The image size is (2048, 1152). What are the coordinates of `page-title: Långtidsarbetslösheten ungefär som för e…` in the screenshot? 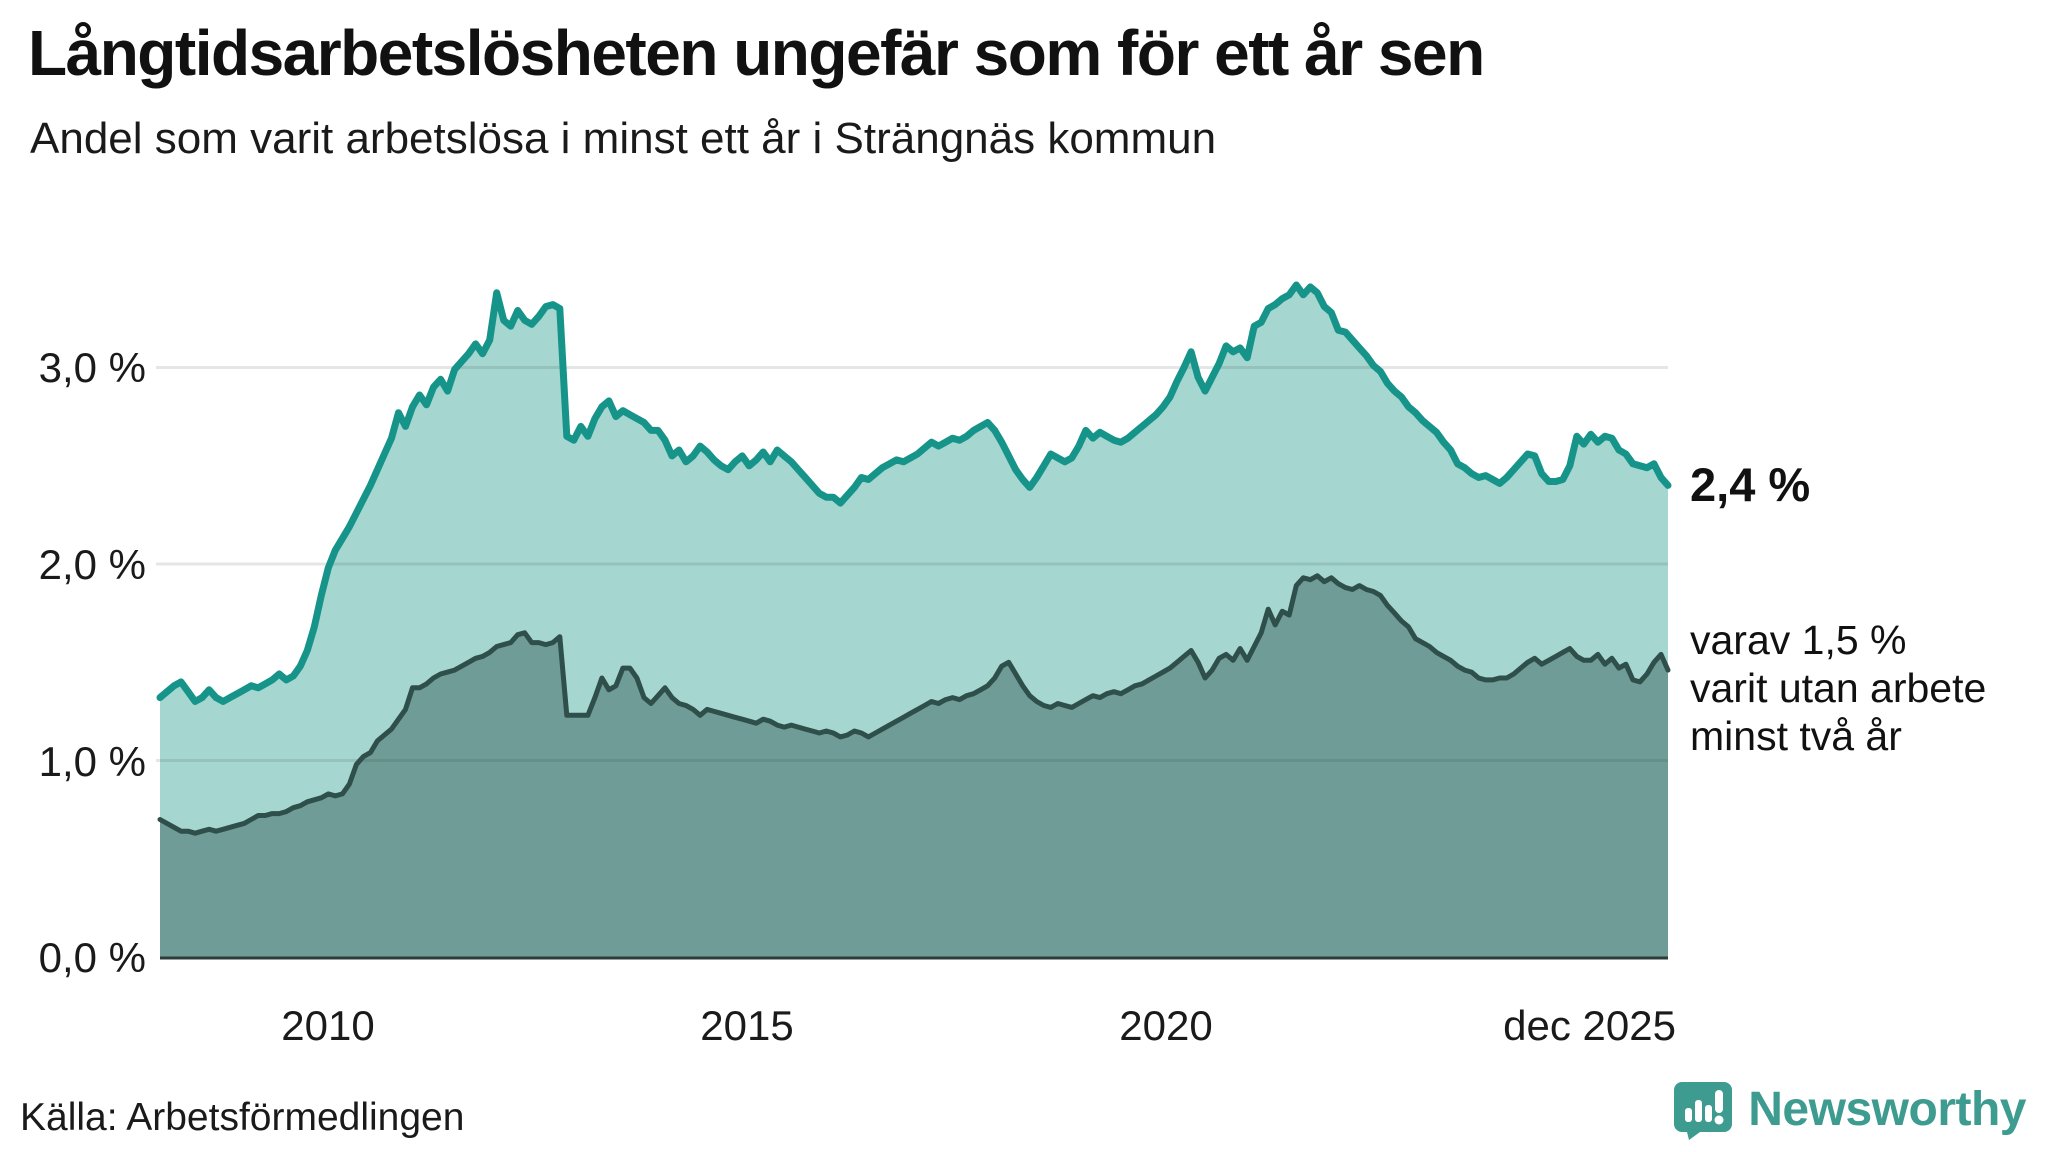 It's located at (756, 53).